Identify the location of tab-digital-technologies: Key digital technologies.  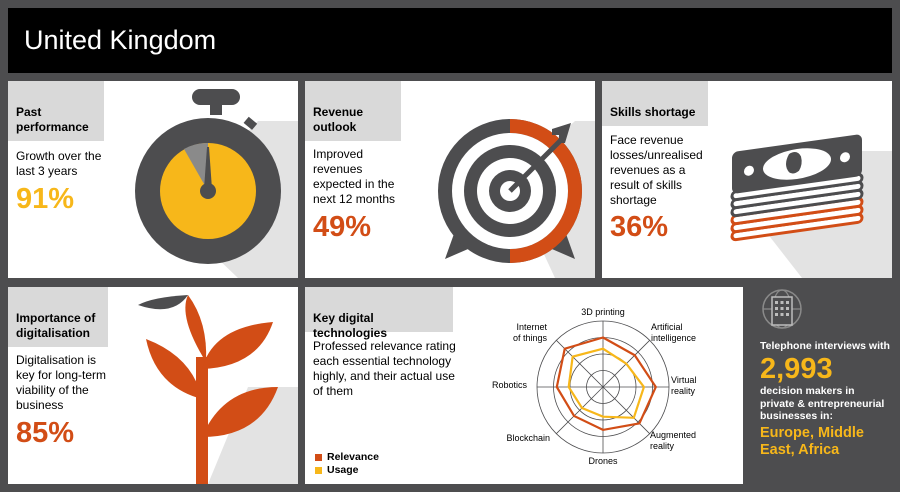
(379, 313).